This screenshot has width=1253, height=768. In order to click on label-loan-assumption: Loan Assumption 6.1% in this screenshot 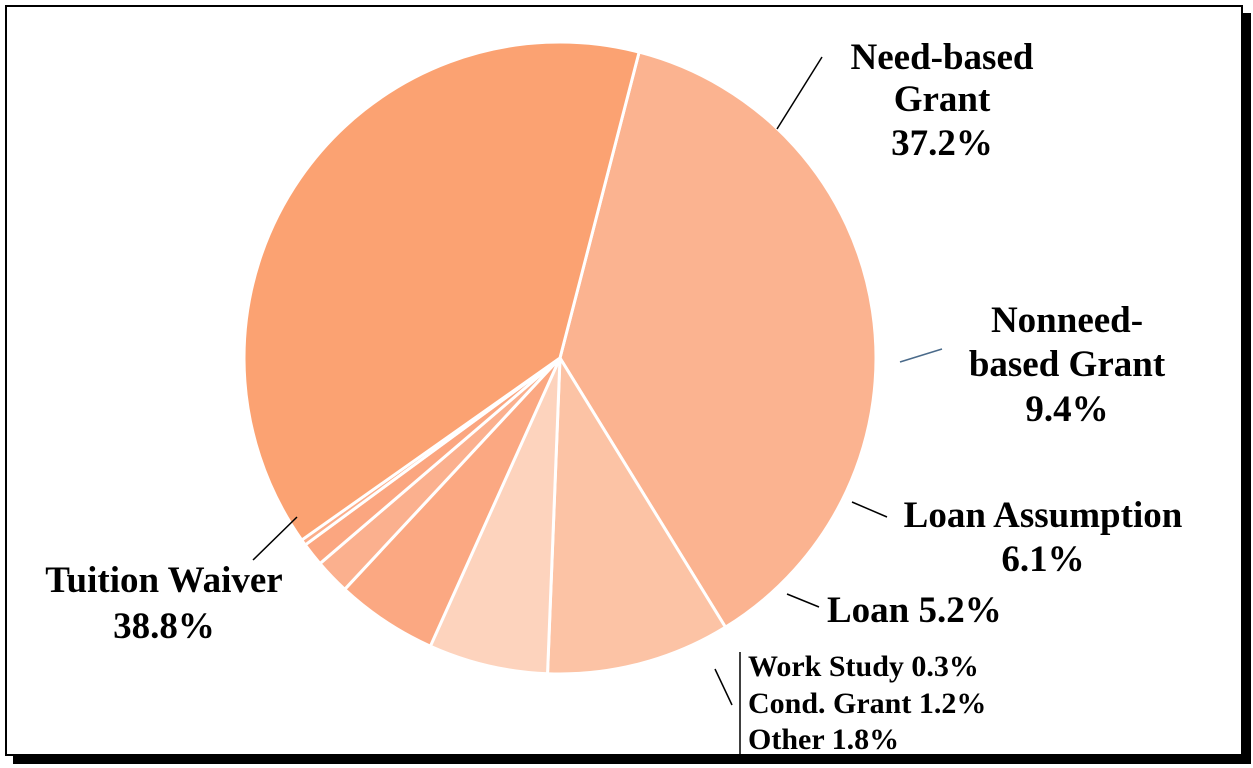, I will do `click(1043, 537)`.